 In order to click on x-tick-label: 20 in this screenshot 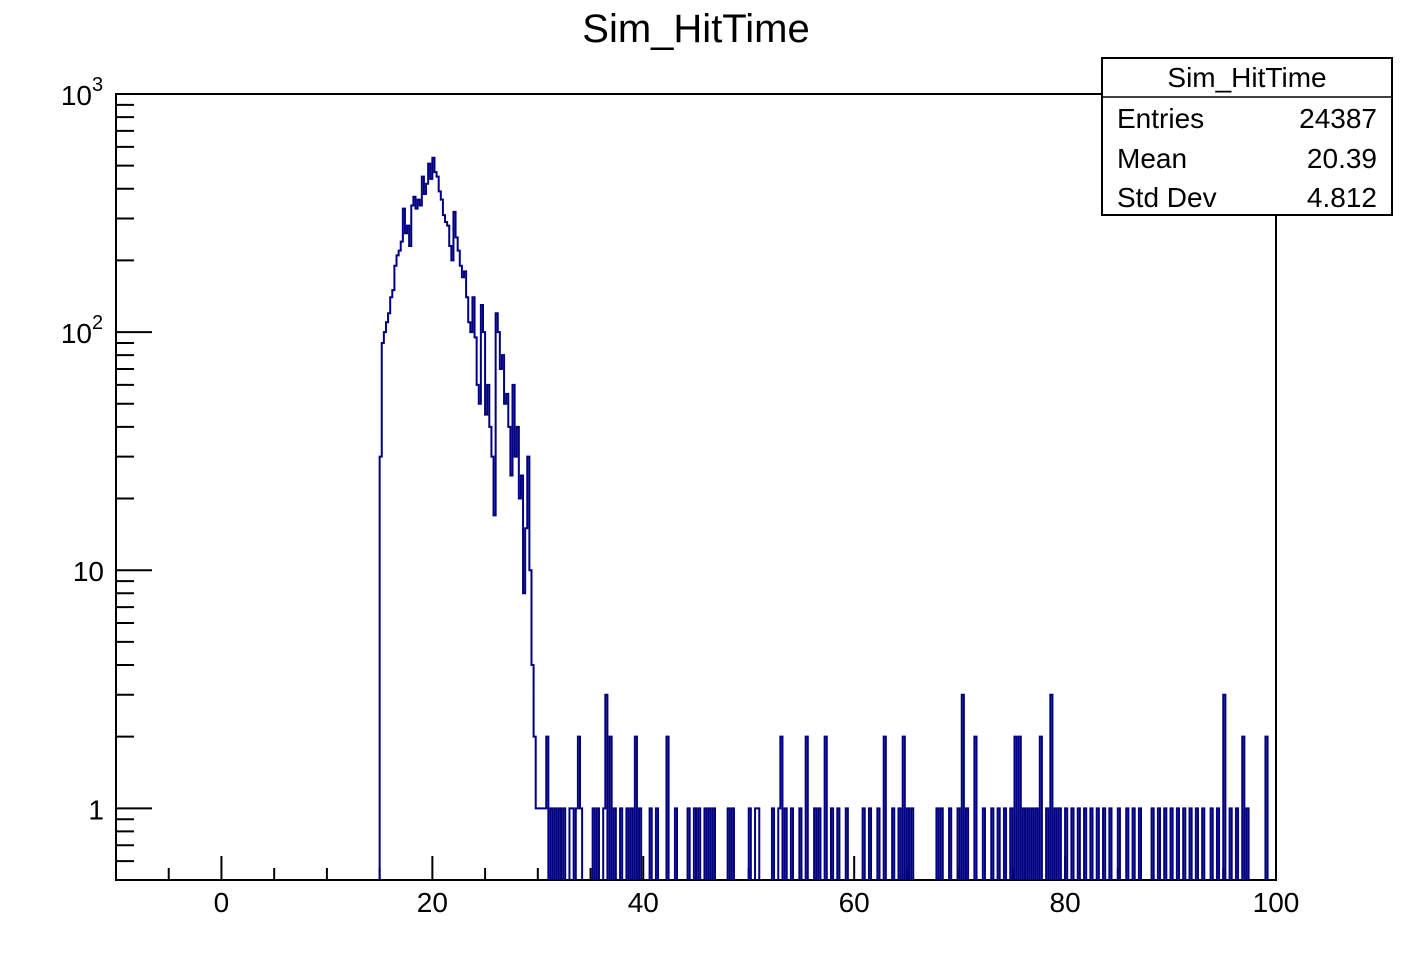, I will do `click(432, 902)`.